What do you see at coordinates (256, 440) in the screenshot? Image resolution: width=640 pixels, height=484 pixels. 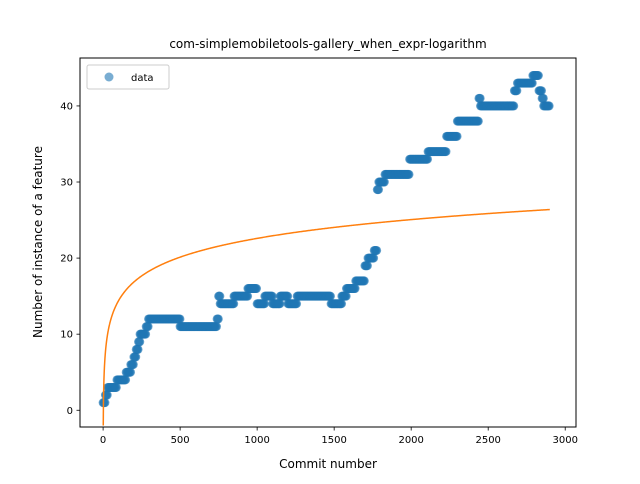 I see `x-tick-label: 1000` at bounding box center [256, 440].